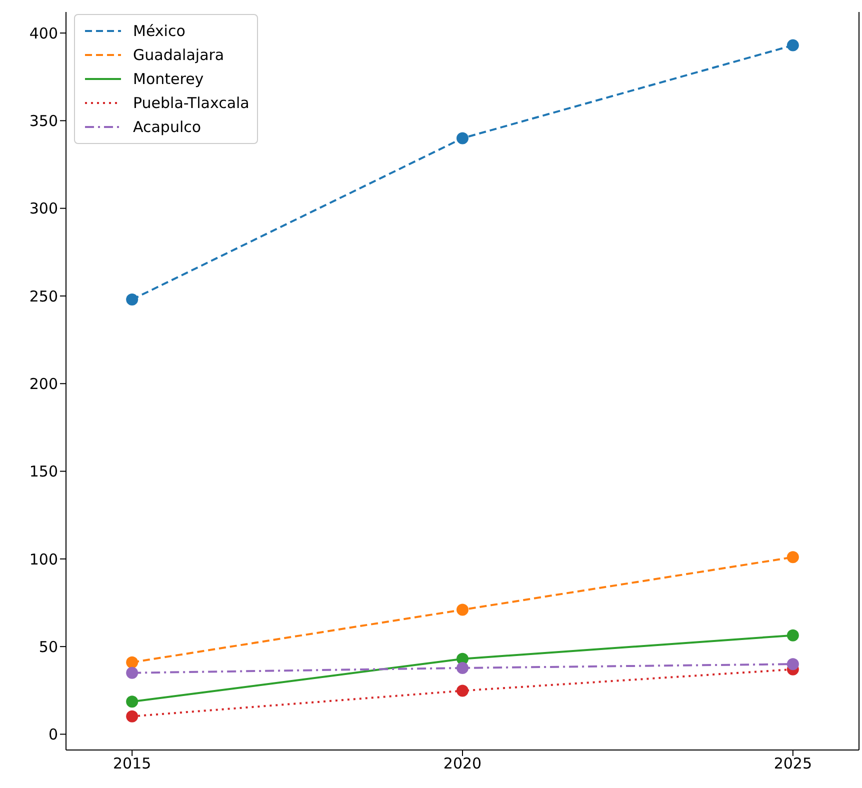 The width and height of the screenshot is (862, 788). I want to click on y-tick-label: 50, so click(48, 647).